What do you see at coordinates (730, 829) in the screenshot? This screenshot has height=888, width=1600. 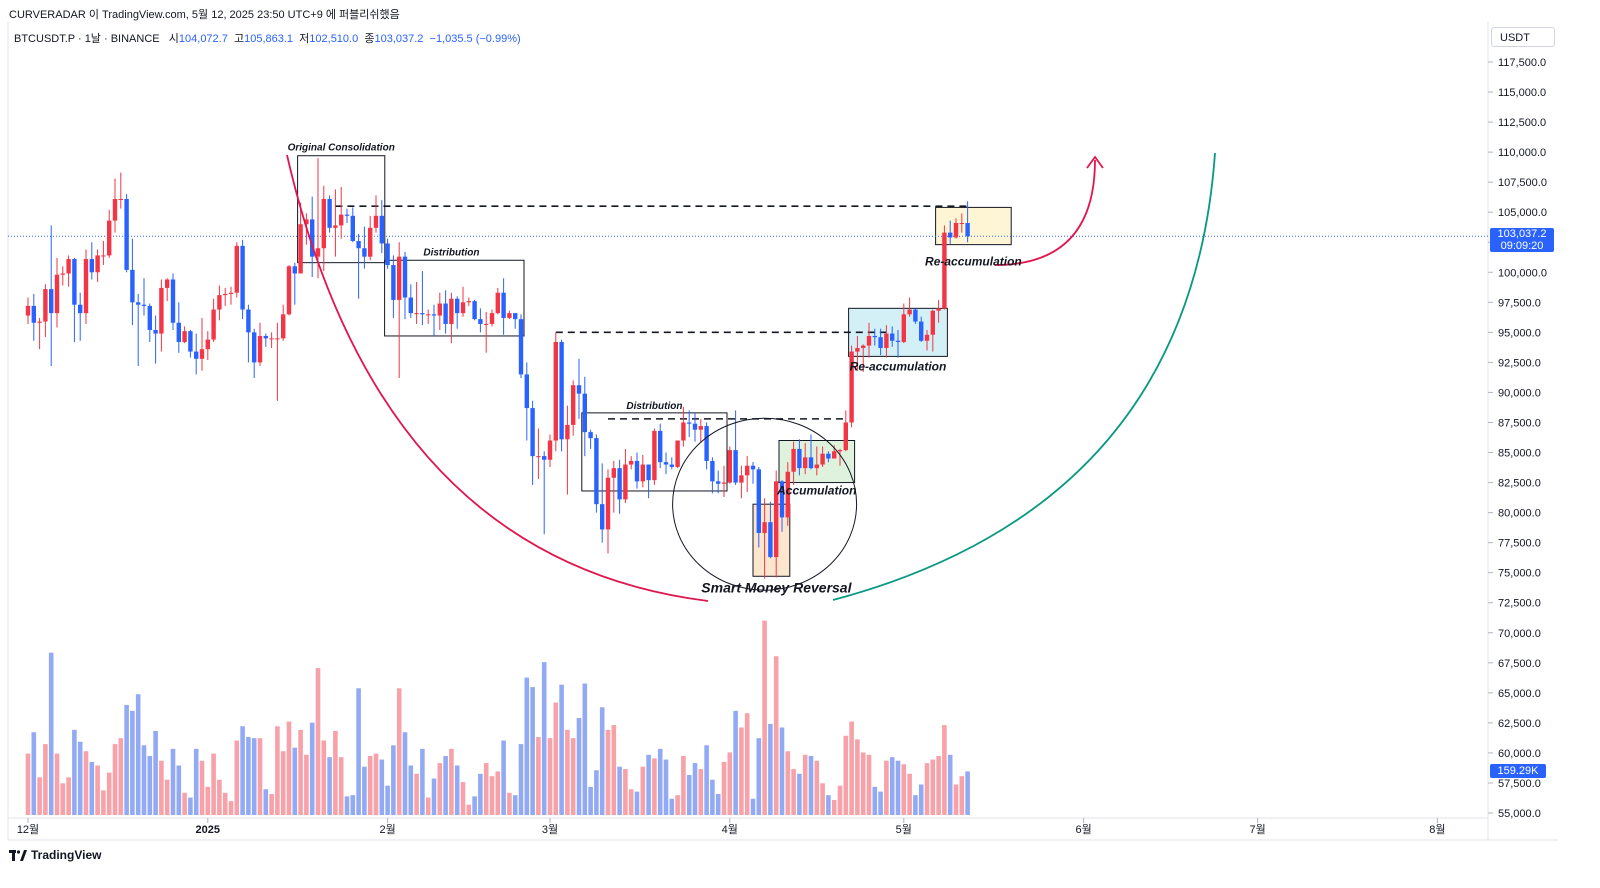 I see `x-tick-label: 4월` at bounding box center [730, 829].